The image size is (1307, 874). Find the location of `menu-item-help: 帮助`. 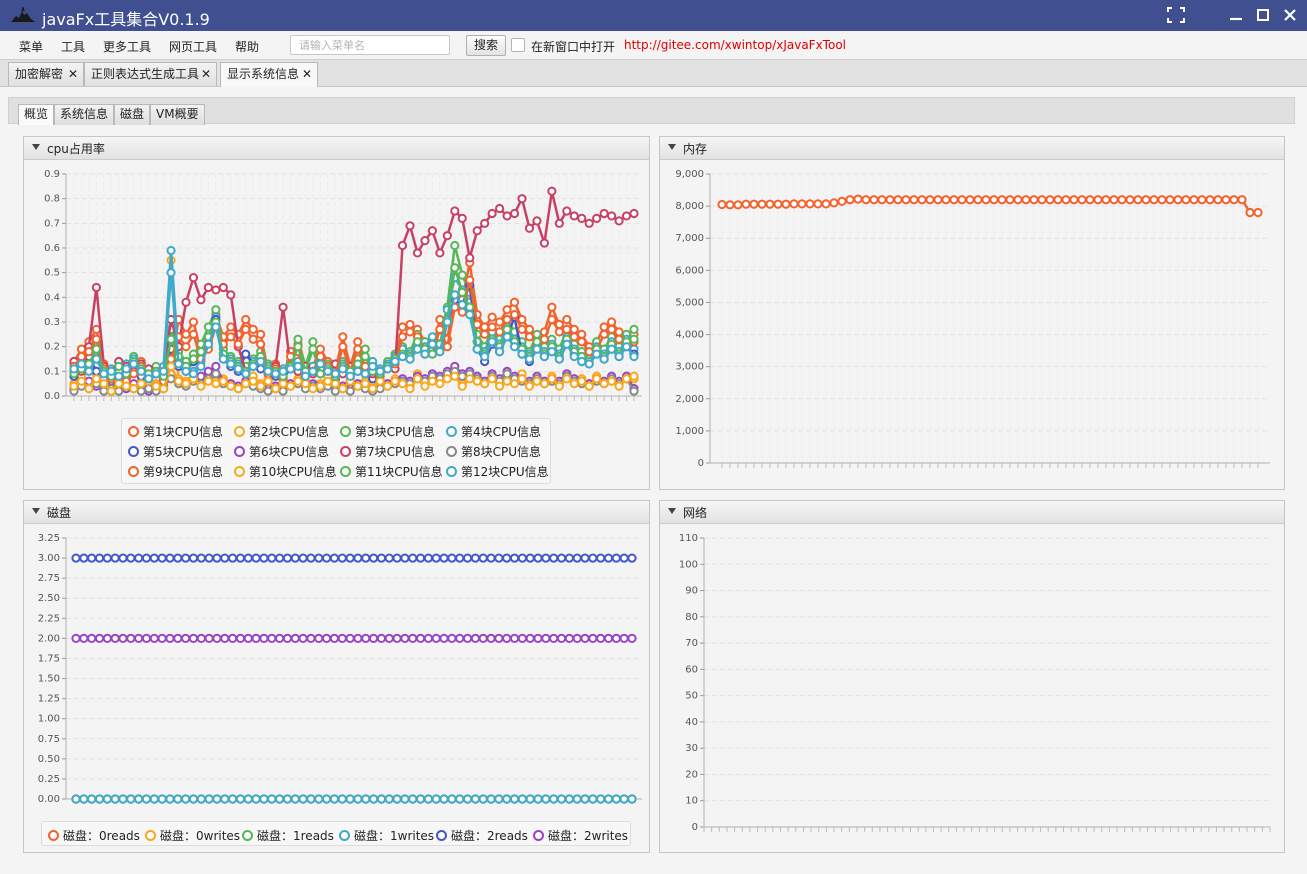

menu-item-help: 帮助 is located at coordinates (247, 47).